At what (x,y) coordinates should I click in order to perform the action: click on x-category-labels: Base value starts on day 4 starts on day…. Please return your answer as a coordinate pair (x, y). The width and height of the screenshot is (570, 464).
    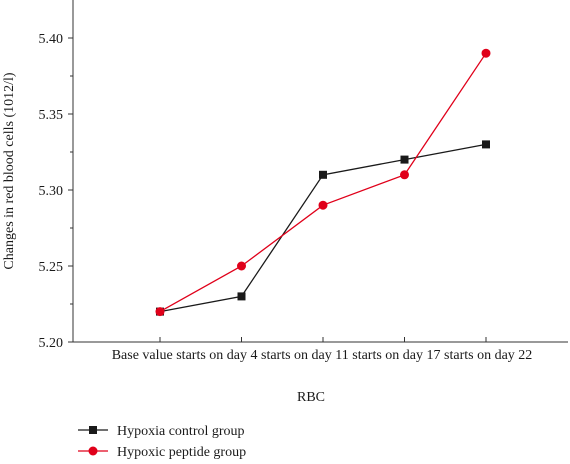
    Looking at the image, I should click on (322, 355).